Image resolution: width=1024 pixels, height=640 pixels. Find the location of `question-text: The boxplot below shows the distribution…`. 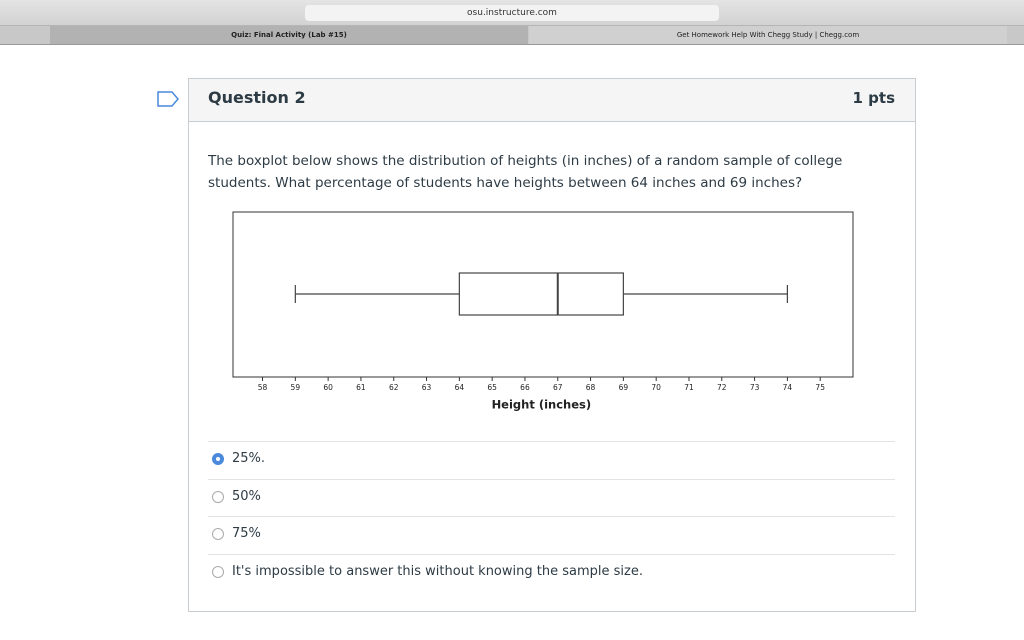

question-text: The boxplot below shows the distribution… is located at coordinates (525, 172).